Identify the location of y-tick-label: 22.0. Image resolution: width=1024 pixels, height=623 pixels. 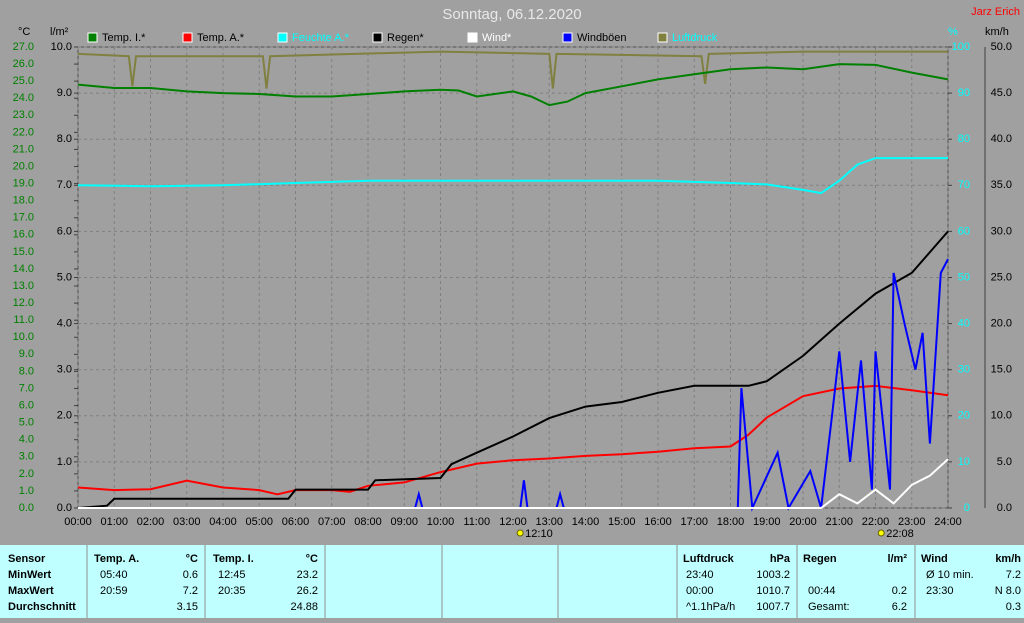
(23, 132).